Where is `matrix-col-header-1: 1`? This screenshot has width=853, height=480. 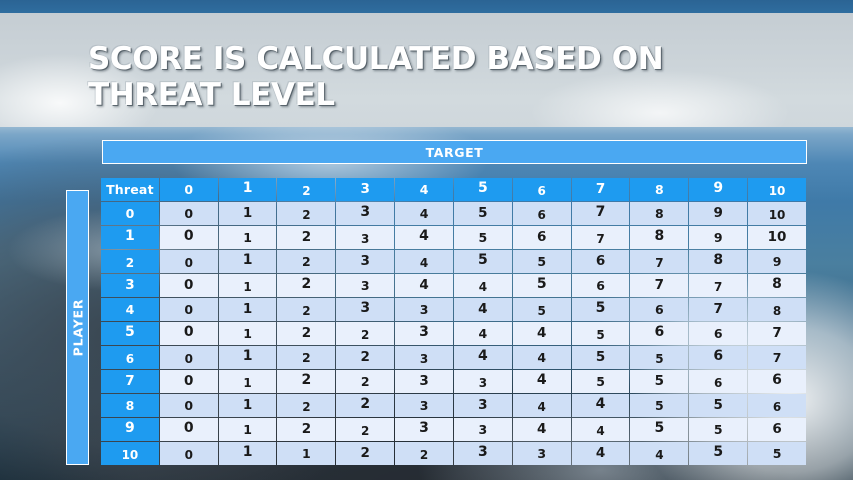
matrix-col-header-1: 1 is located at coordinates (247, 189).